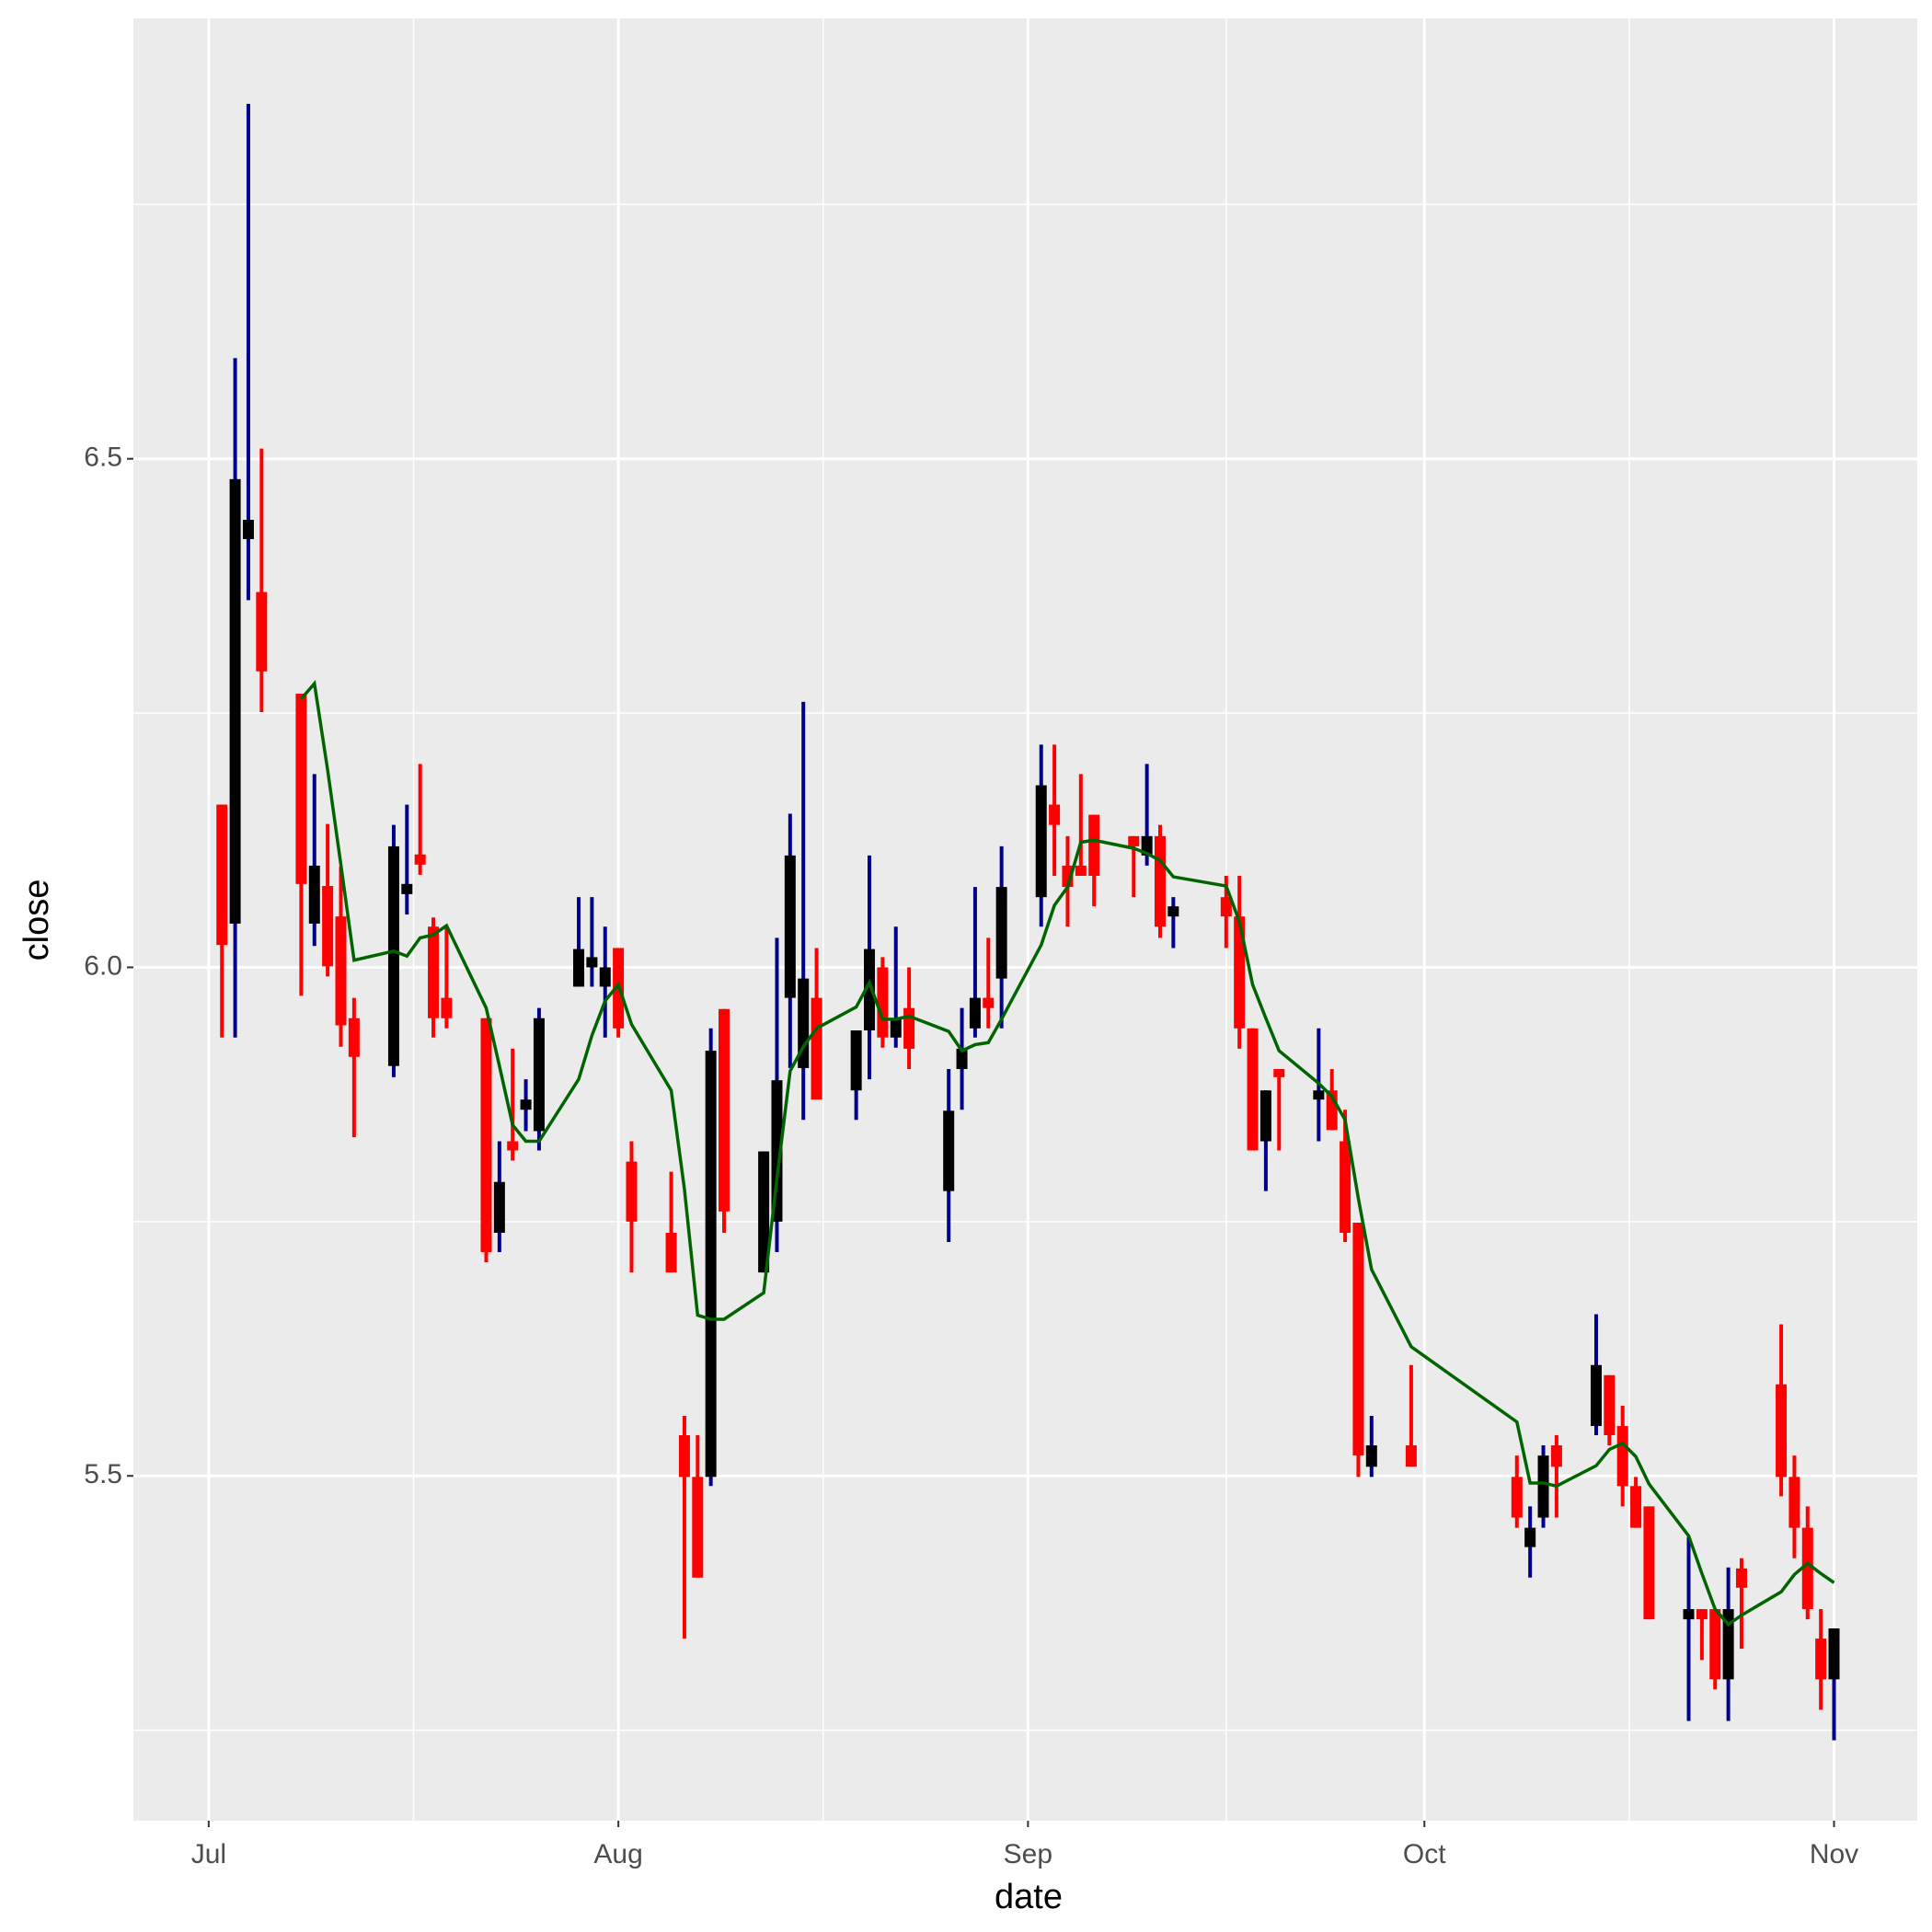 This screenshot has height=1932, width=1932. What do you see at coordinates (1029, 1897) in the screenshot?
I see `x-axis-title: date` at bounding box center [1029, 1897].